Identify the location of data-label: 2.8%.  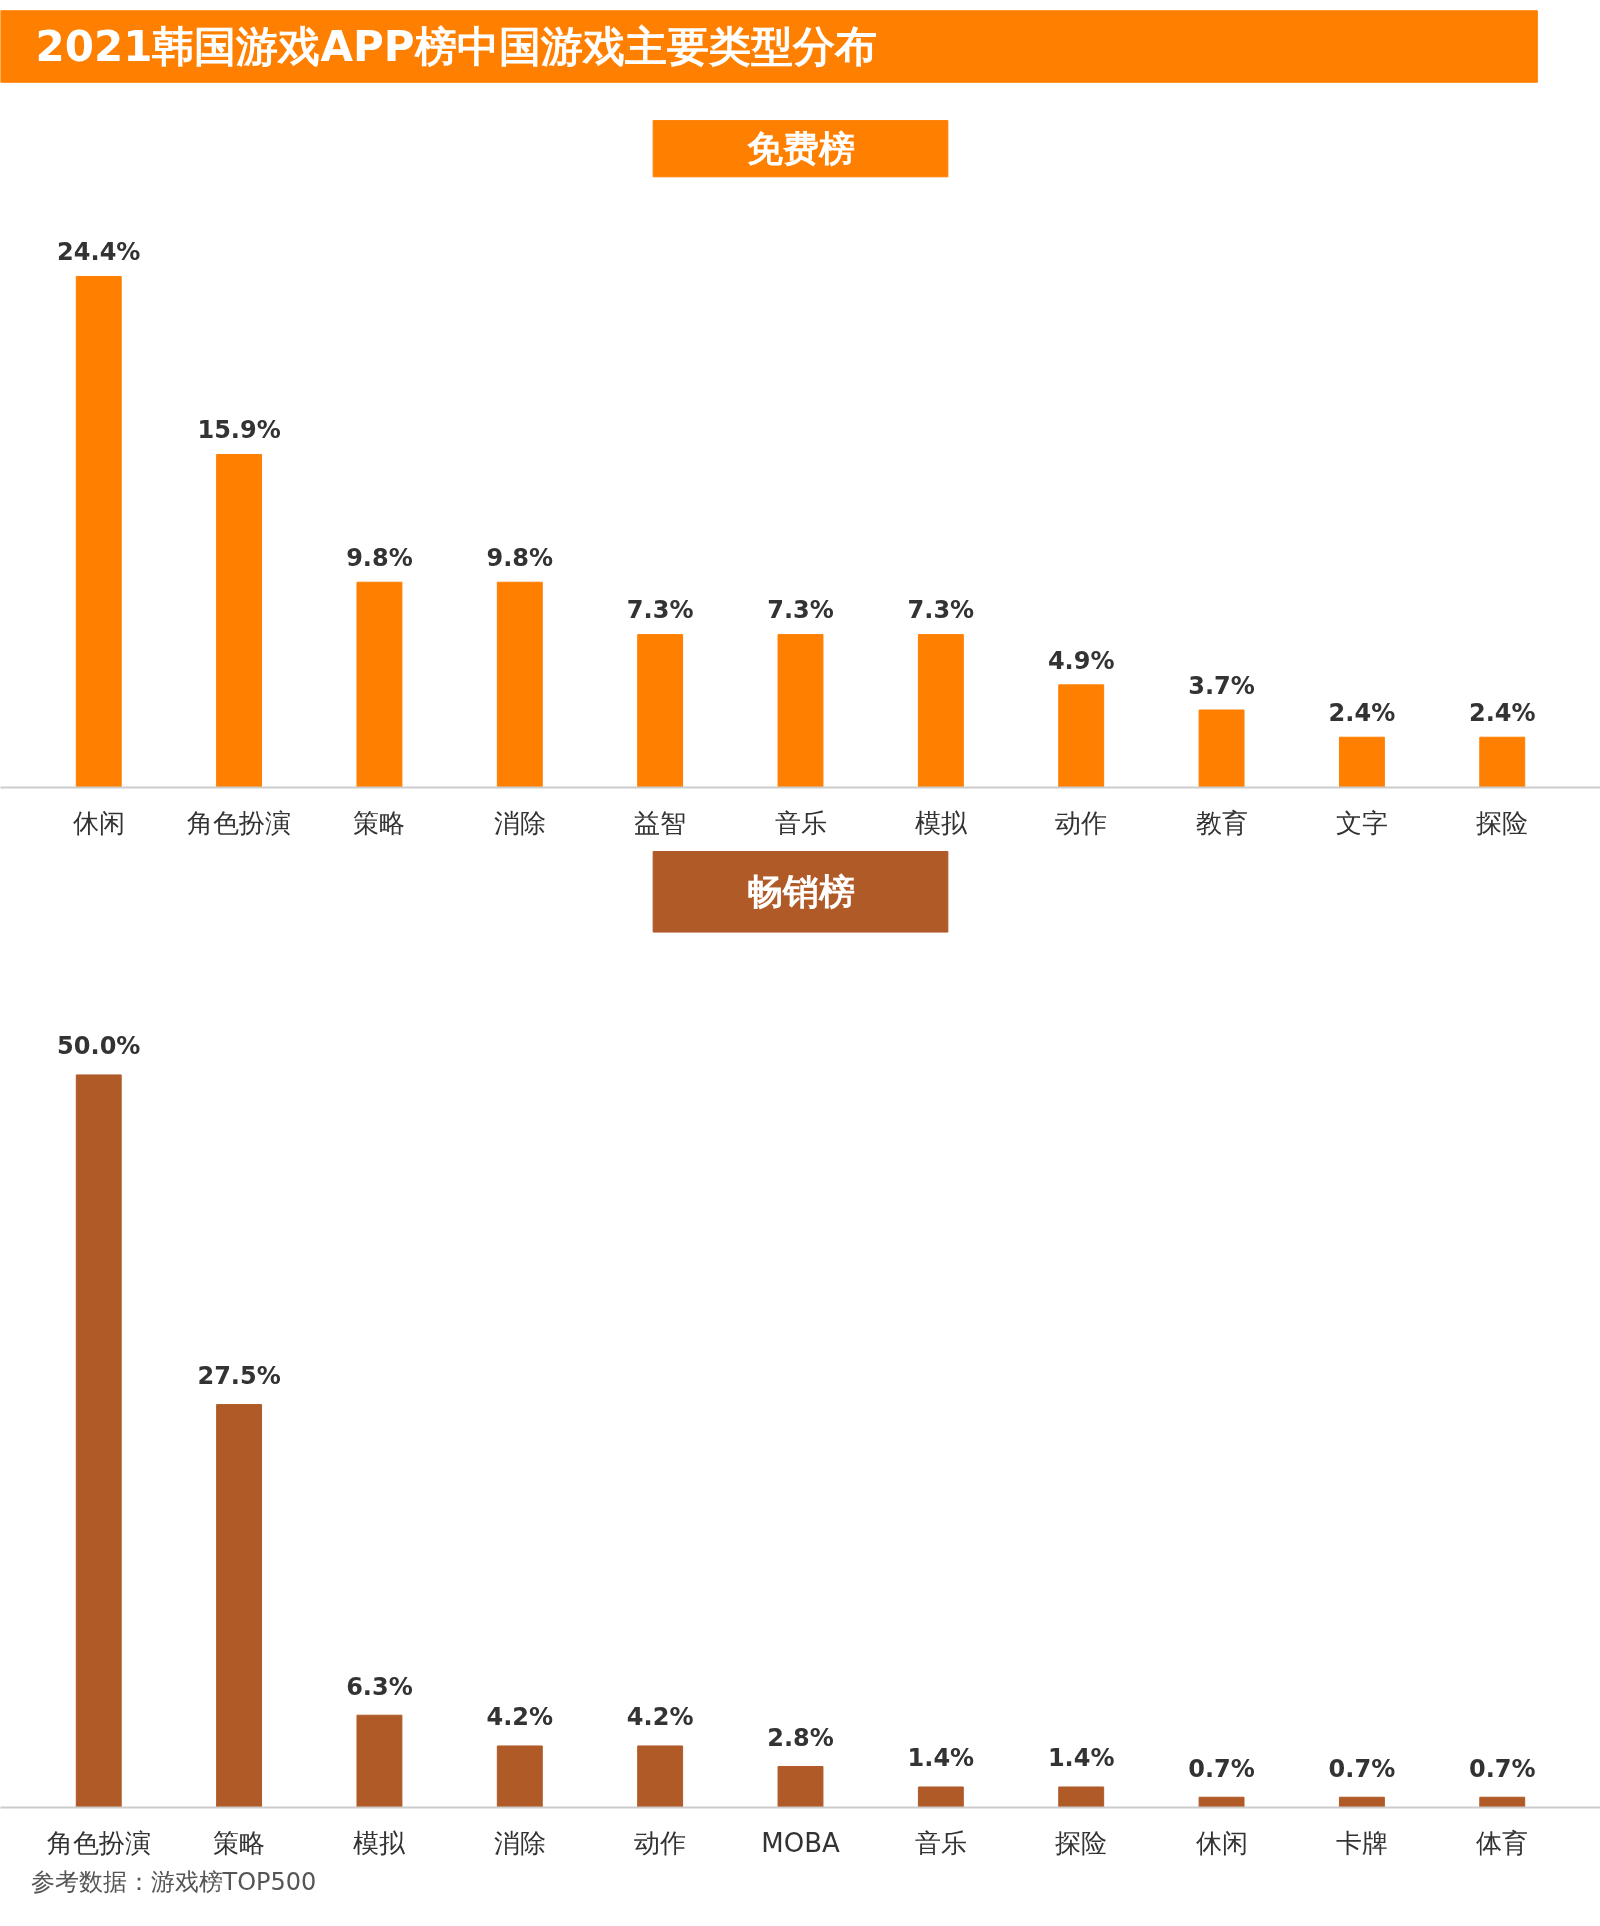
(800, 1737).